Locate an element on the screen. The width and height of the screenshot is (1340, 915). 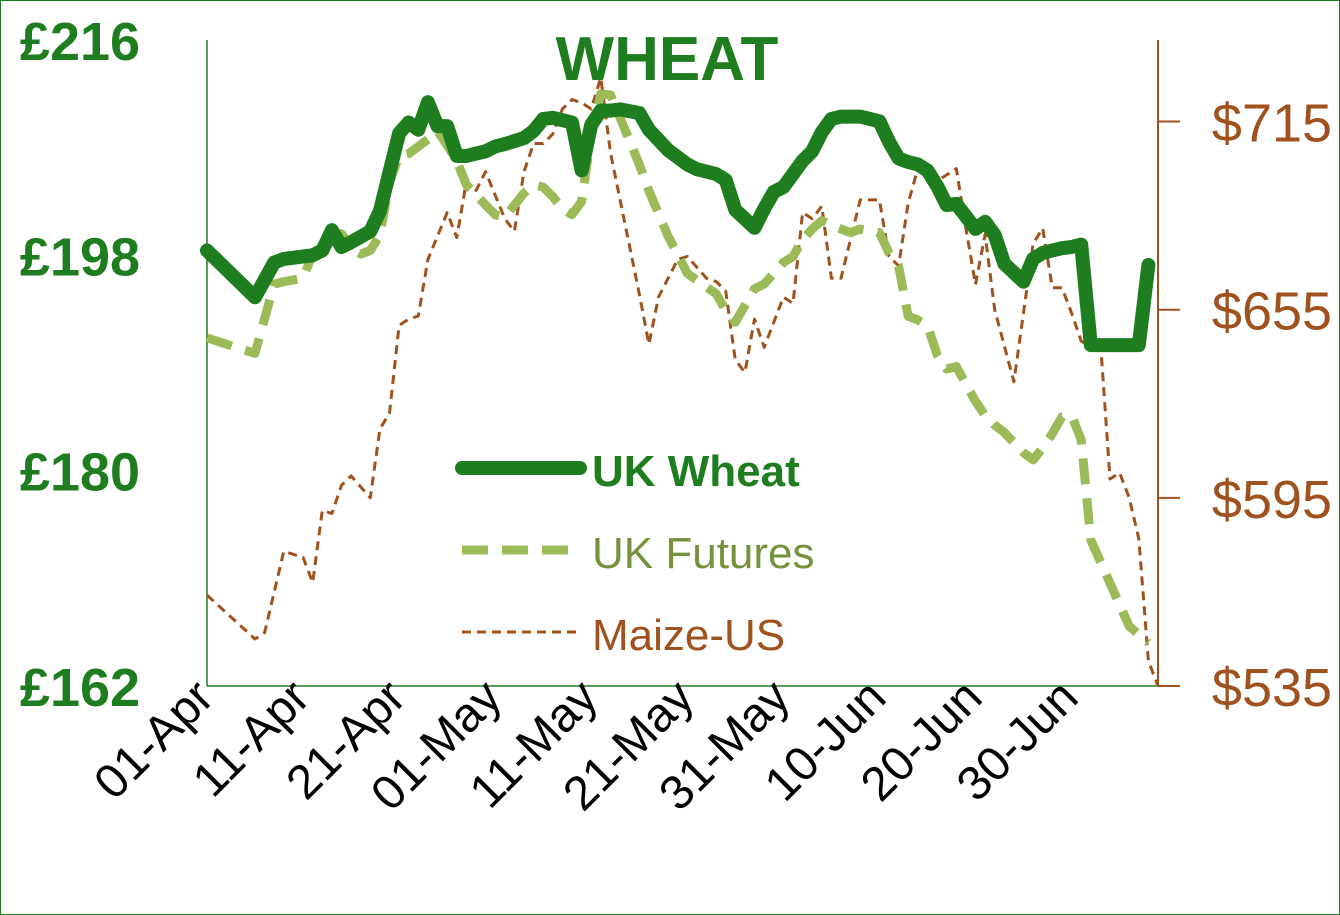
left-tick-label: £216 is located at coordinates (80, 42).